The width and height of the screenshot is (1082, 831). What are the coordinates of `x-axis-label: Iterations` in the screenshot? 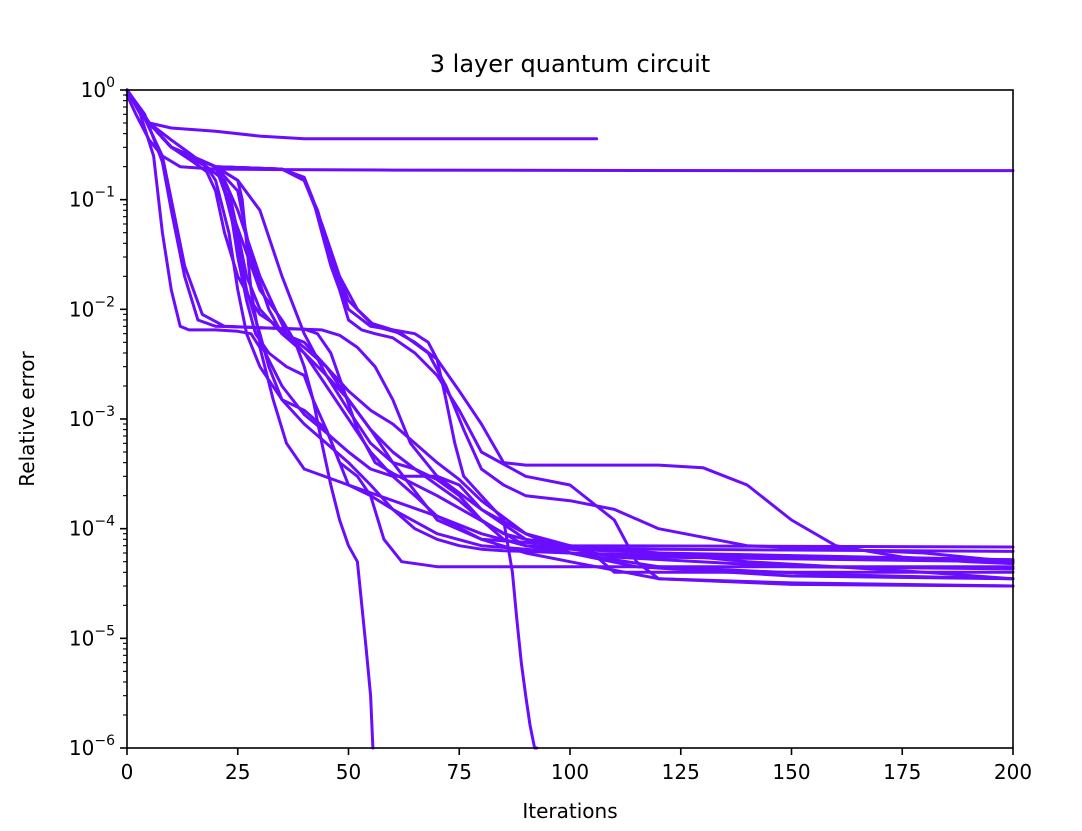 It's located at (569, 811).